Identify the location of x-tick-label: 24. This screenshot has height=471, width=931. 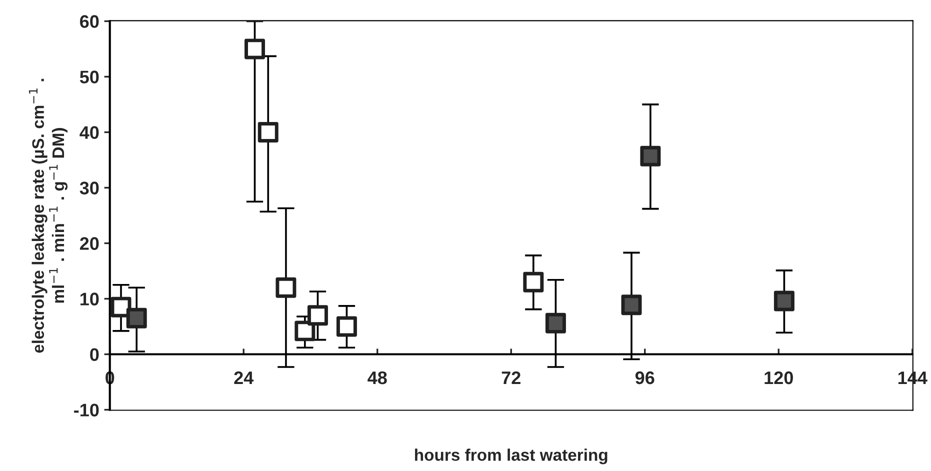
(244, 377).